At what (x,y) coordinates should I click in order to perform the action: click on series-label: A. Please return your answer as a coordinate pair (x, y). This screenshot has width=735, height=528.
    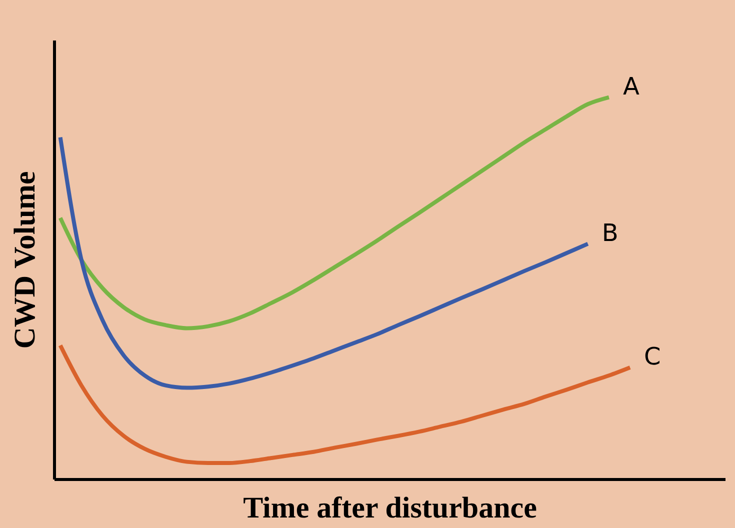
    Looking at the image, I should click on (631, 86).